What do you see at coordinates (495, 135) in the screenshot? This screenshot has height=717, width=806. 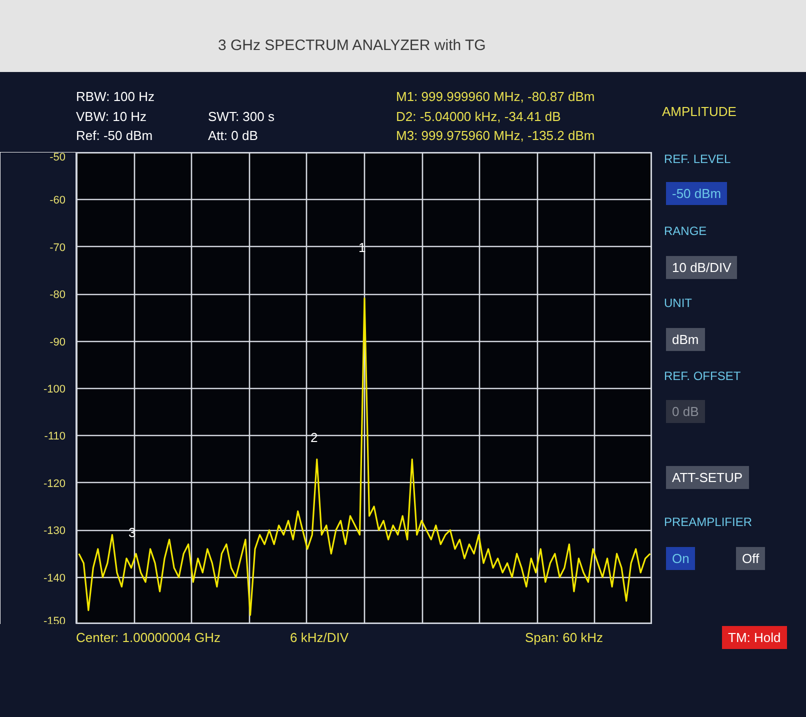 I see `text: M3: 999.975960 MHz, -135.2 dBm` at bounding box center [495, 135].